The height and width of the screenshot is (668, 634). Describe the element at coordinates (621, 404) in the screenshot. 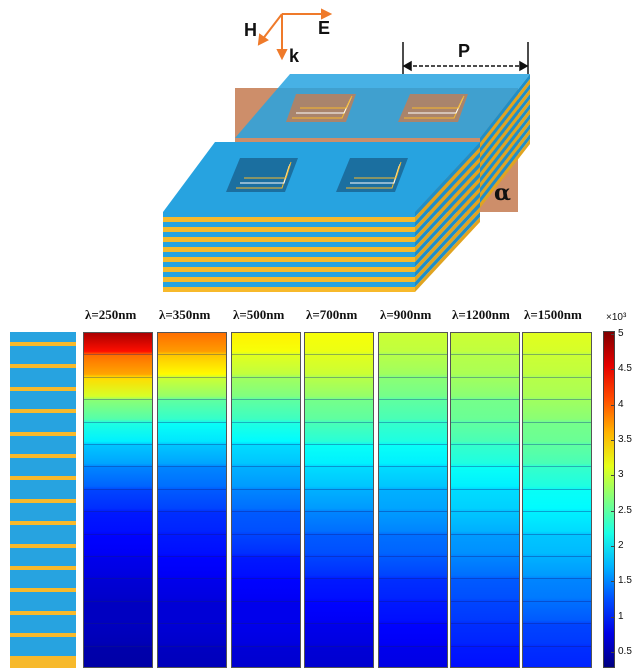

I see `colorbar-tick: 4` at that location.